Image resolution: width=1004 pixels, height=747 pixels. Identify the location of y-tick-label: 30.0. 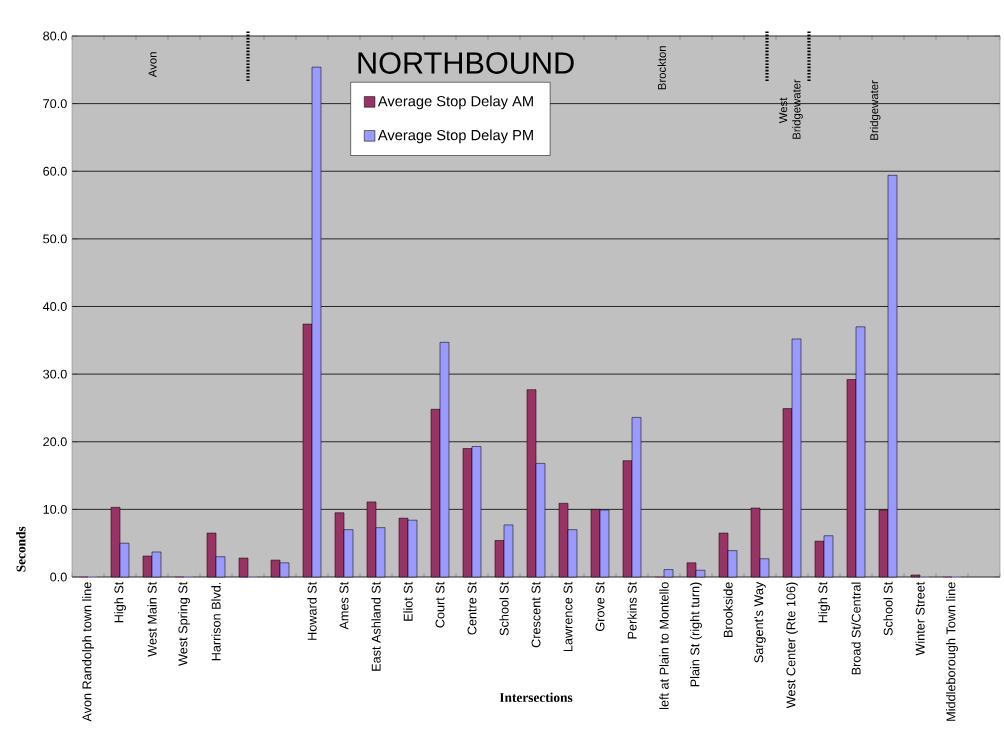
(55, 374).